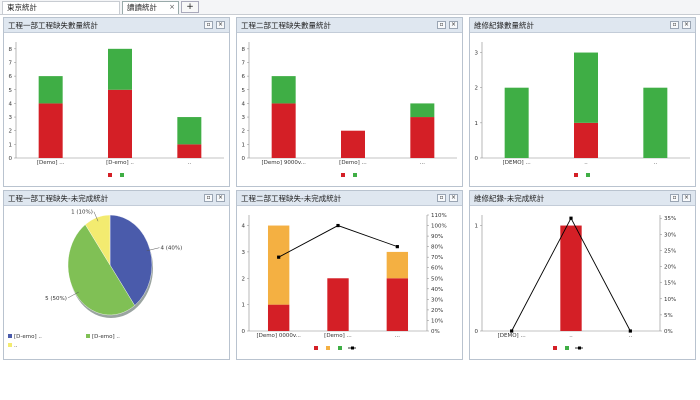 Image resolution: width=700 pixels, height=400 pixels. I want to click on tab-close-icon: ×, so click(172, 7).